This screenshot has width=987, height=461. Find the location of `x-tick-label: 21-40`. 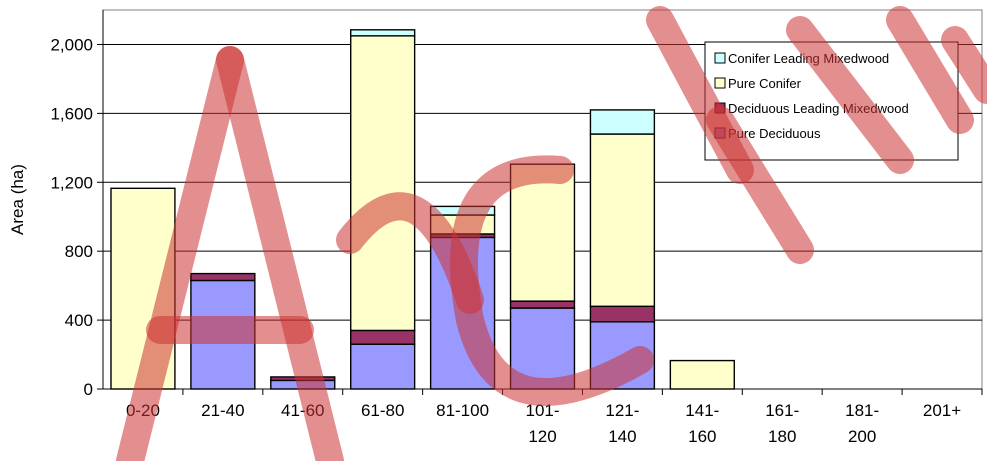

x-tick-label: 21-40 is located at coordinates (222, 410).